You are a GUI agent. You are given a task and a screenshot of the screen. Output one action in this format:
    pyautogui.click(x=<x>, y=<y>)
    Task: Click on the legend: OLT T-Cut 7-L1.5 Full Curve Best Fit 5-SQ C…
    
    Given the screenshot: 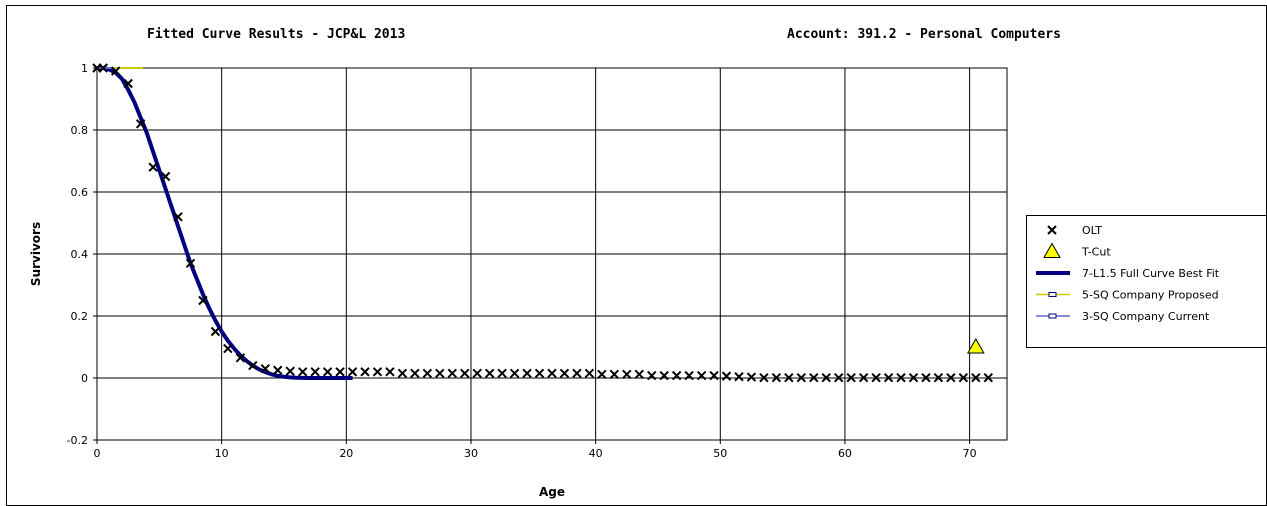 What is the action you would take?
    pyautogui.click(x=1146, y=281)
    